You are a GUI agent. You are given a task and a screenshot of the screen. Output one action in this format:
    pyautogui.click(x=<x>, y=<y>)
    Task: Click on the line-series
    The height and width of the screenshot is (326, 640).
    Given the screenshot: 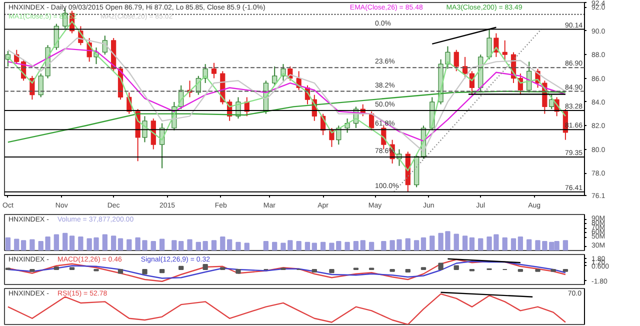 What is the action you would take?
    pyautogui.click(x=286, y=116)
    